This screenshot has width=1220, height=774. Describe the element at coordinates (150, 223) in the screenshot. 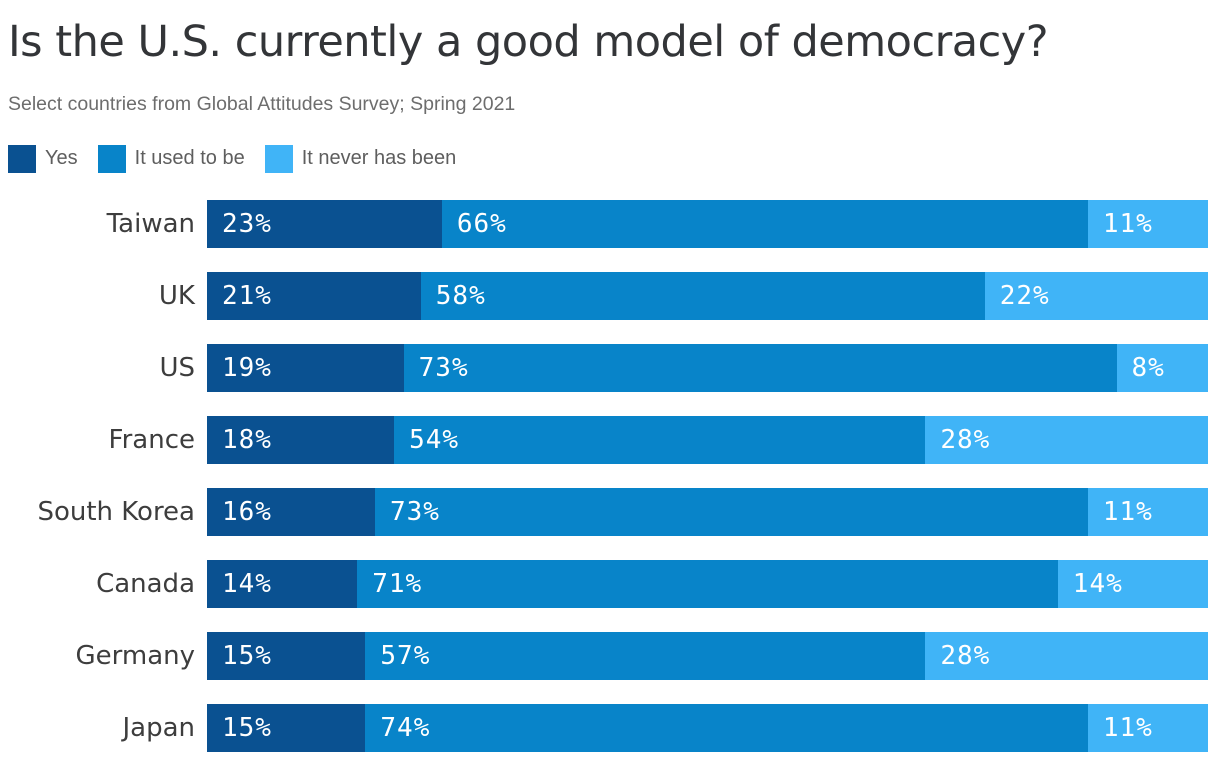

I see `row-label: Taiwan` at that location.